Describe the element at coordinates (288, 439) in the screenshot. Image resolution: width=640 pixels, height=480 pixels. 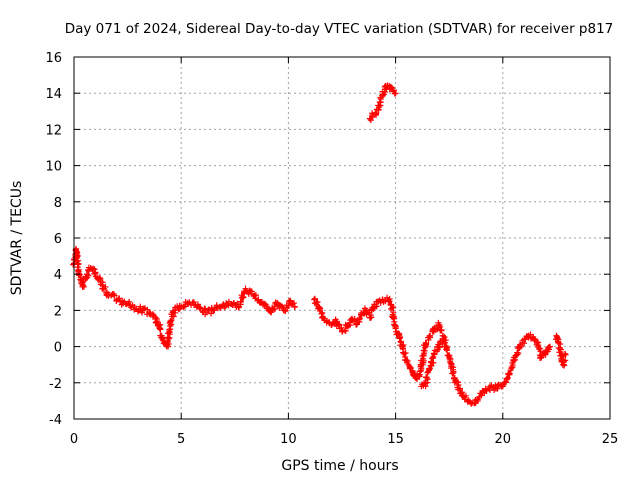
I see `x-tick-label: 10` at that location.